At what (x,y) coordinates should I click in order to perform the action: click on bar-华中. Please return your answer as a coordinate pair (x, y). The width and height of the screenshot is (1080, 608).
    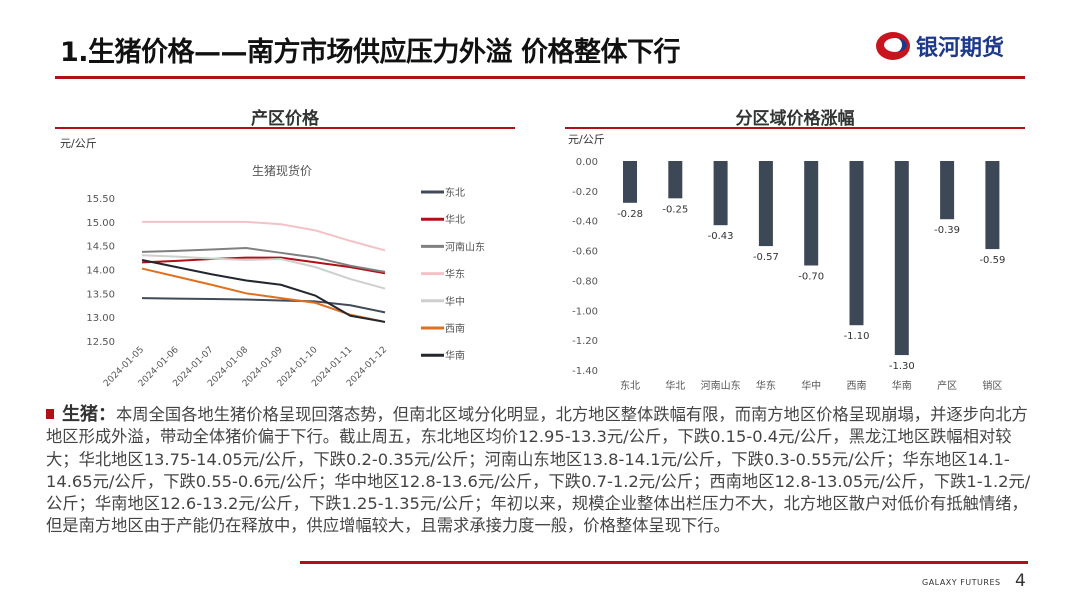
    Looking at the image, I should click on (811, 213).